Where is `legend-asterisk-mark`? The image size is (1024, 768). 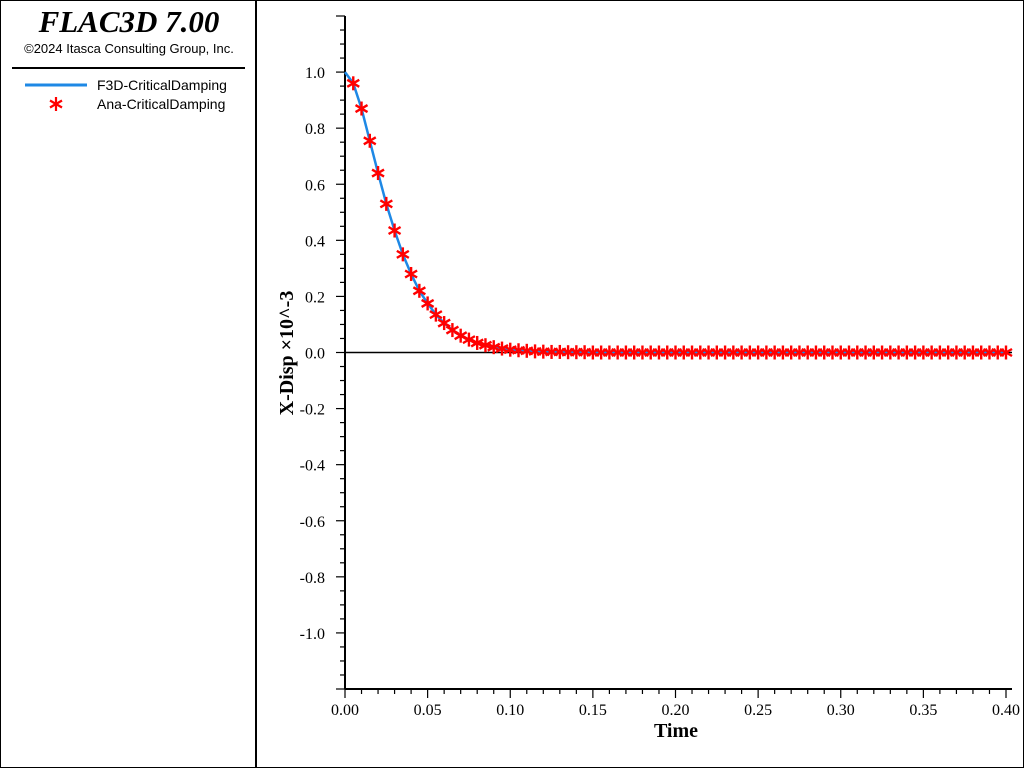
legend-asterisk-mark is located at coordinates (56, 104).